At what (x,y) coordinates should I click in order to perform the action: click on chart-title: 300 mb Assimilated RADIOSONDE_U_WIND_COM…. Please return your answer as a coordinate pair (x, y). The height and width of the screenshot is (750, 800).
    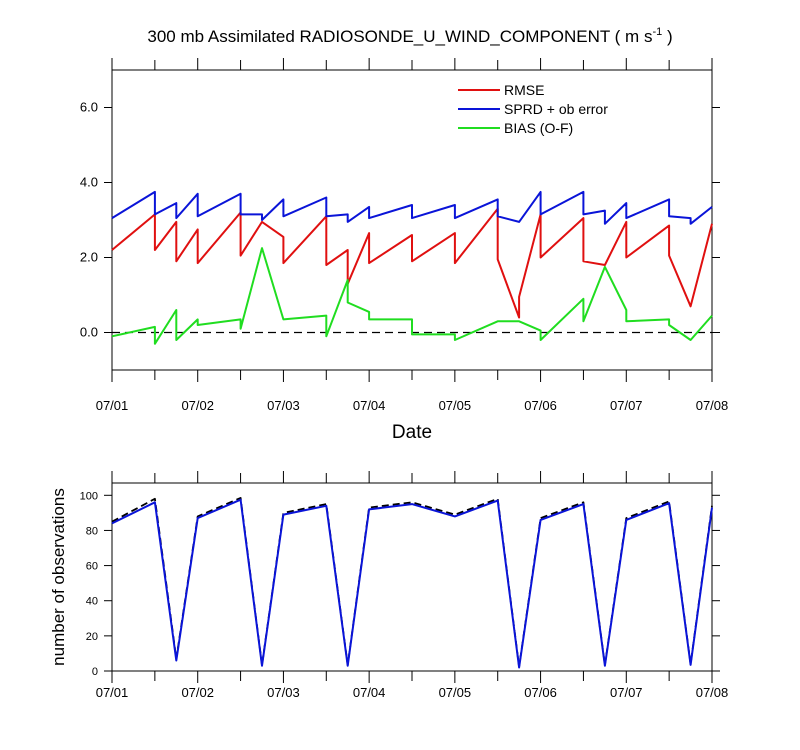
    Looking at the image, I should click on (409, 36).